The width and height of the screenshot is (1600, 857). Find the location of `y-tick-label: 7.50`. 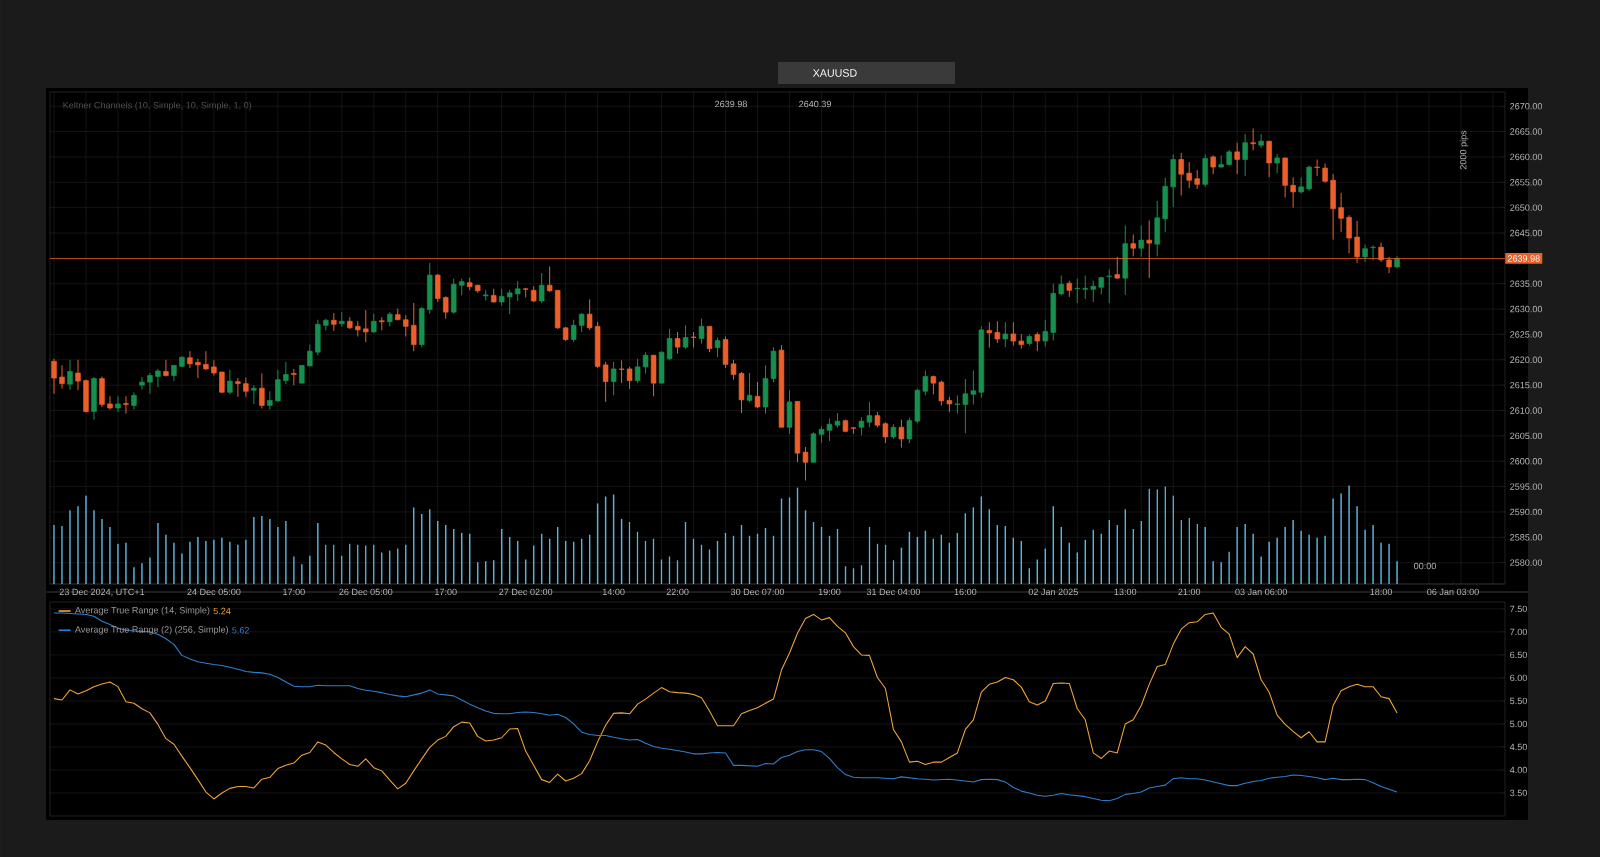

y-tick-label: 7.50 is located at coordinates (1518, 609).